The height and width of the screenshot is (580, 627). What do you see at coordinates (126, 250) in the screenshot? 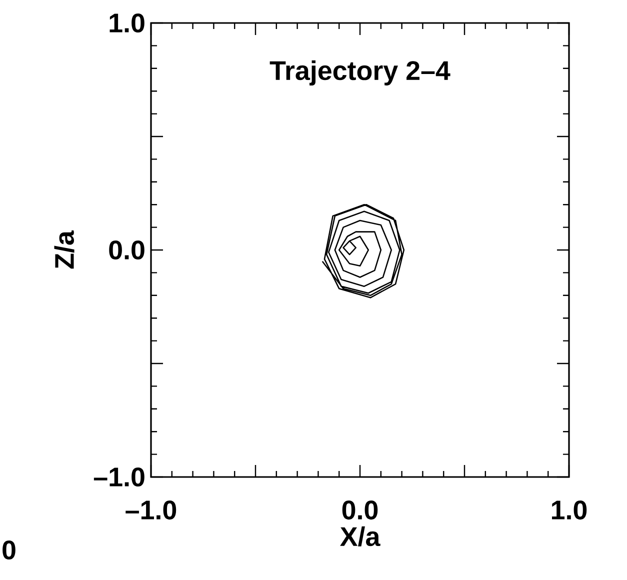
I see `y-tick-label: 0.0` at bounding box center [126, 250].